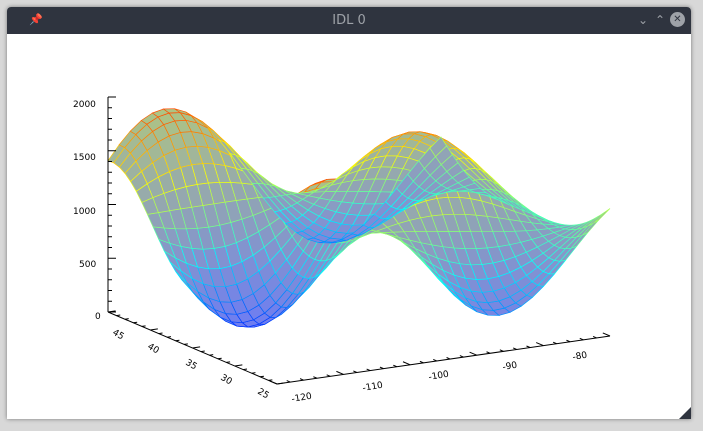  I want to click on chevron-down-icon: ⌄, so click(643, 20).